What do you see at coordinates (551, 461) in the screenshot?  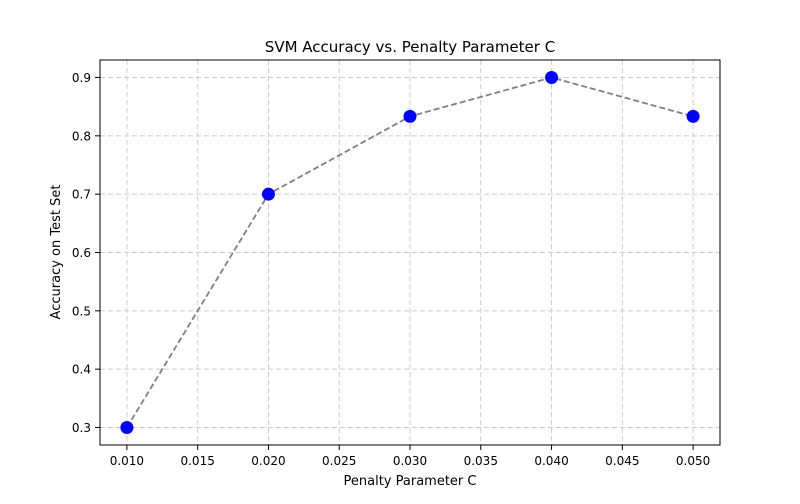 I see `x-tick-label: 0.040` at bounding box center [551, 461].